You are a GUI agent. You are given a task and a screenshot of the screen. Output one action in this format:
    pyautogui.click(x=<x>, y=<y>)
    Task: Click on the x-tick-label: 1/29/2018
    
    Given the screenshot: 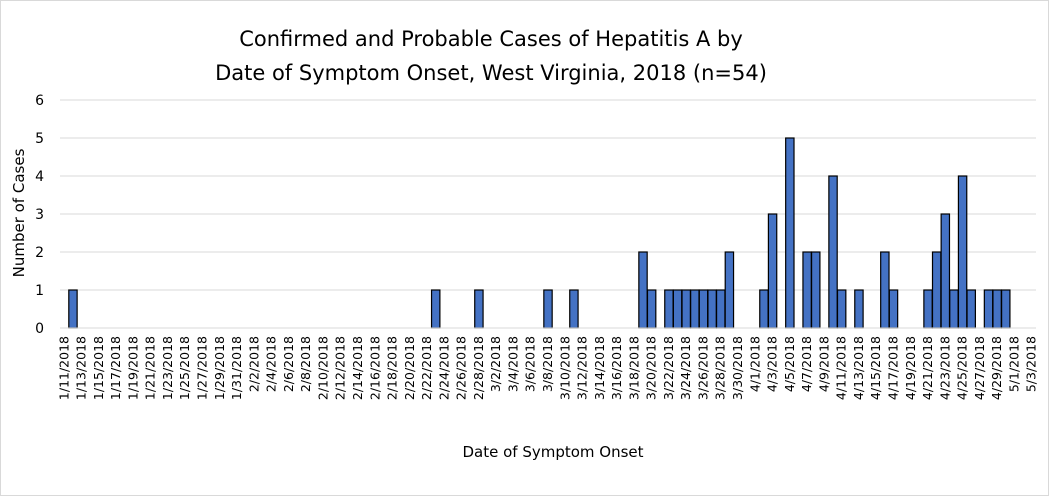 What is the action you would take?
    pyautogui.click(x=219, y=368)
    